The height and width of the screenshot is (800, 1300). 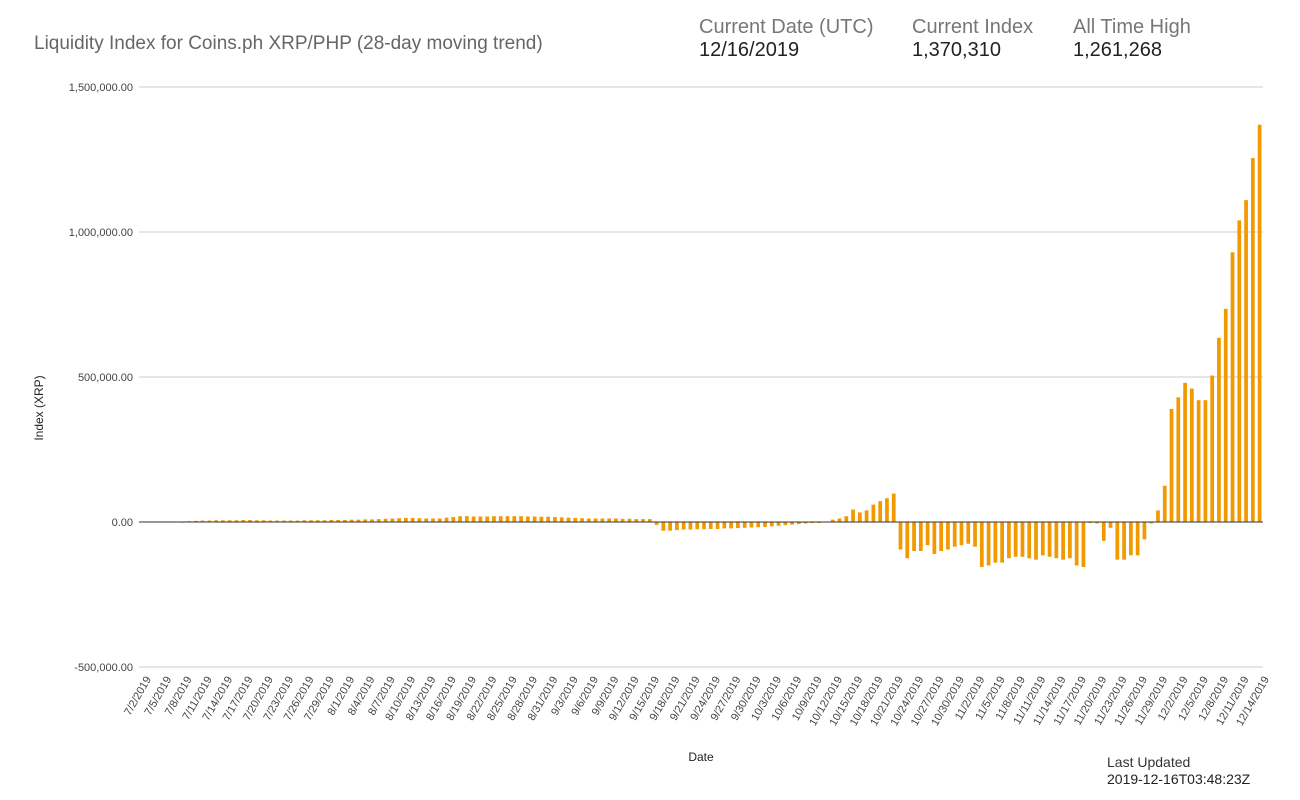 I want to click on current-date-label: Current Date (UTC), so click(x=786, y=27).